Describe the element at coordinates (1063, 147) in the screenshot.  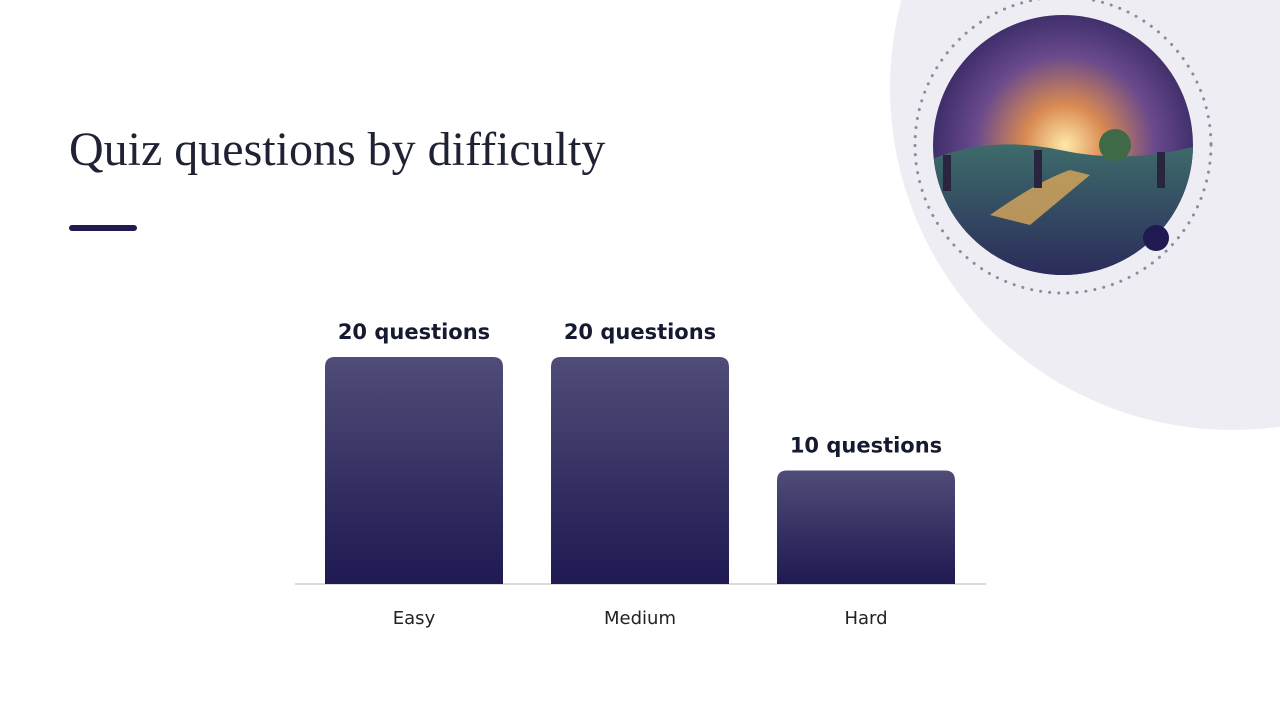
I see `dotted-ring` at that location.